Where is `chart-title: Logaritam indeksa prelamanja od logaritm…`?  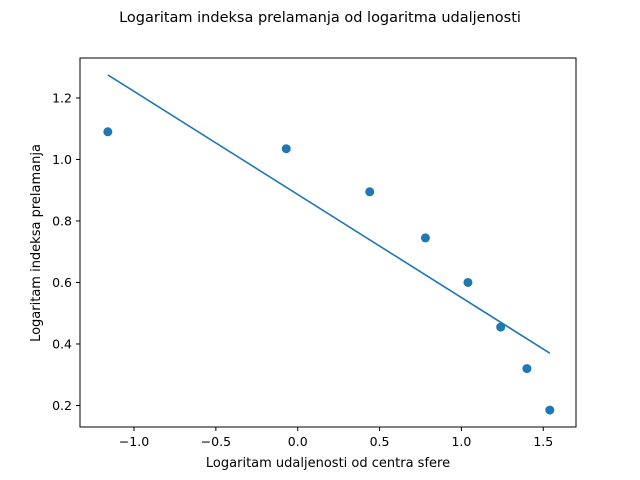 chart-title: Logaritam indeksa prelamanja od logaritm… is located at coordinates (320, 18).